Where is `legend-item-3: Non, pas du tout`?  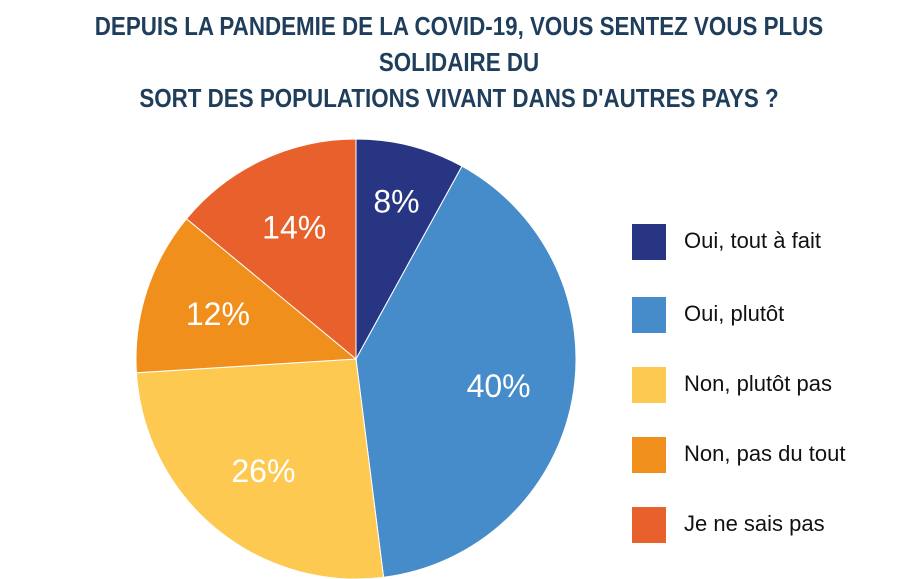
legend-item-3: Non, pas du tout is located at coordinates (767, 455).